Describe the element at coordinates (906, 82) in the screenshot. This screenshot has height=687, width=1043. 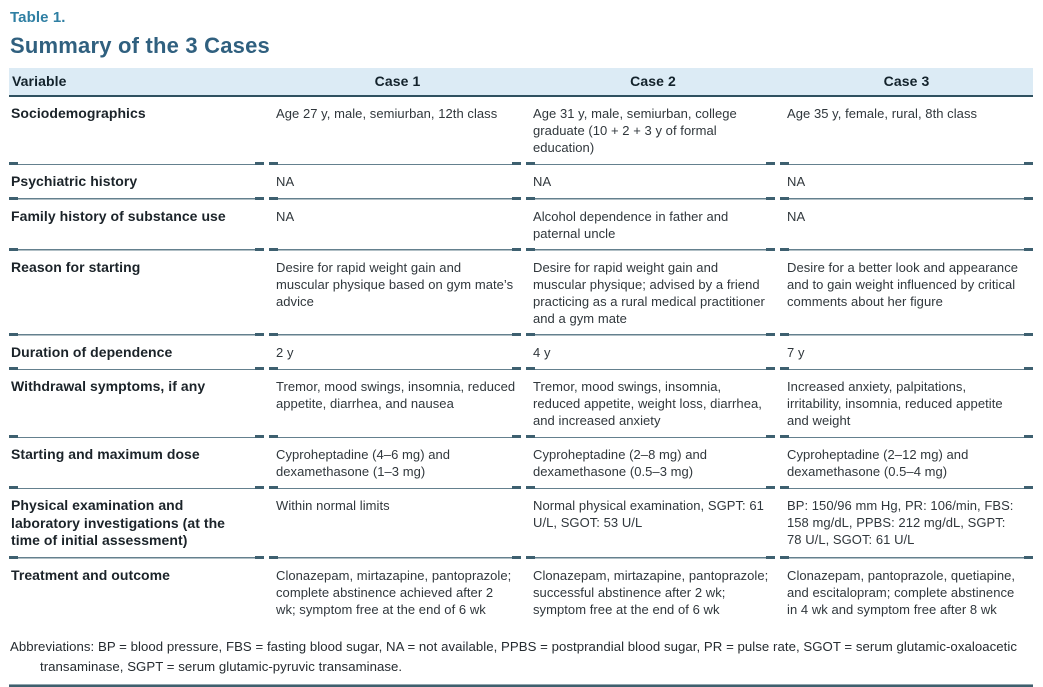
I see `column-header-case3: Case 3` at that location.